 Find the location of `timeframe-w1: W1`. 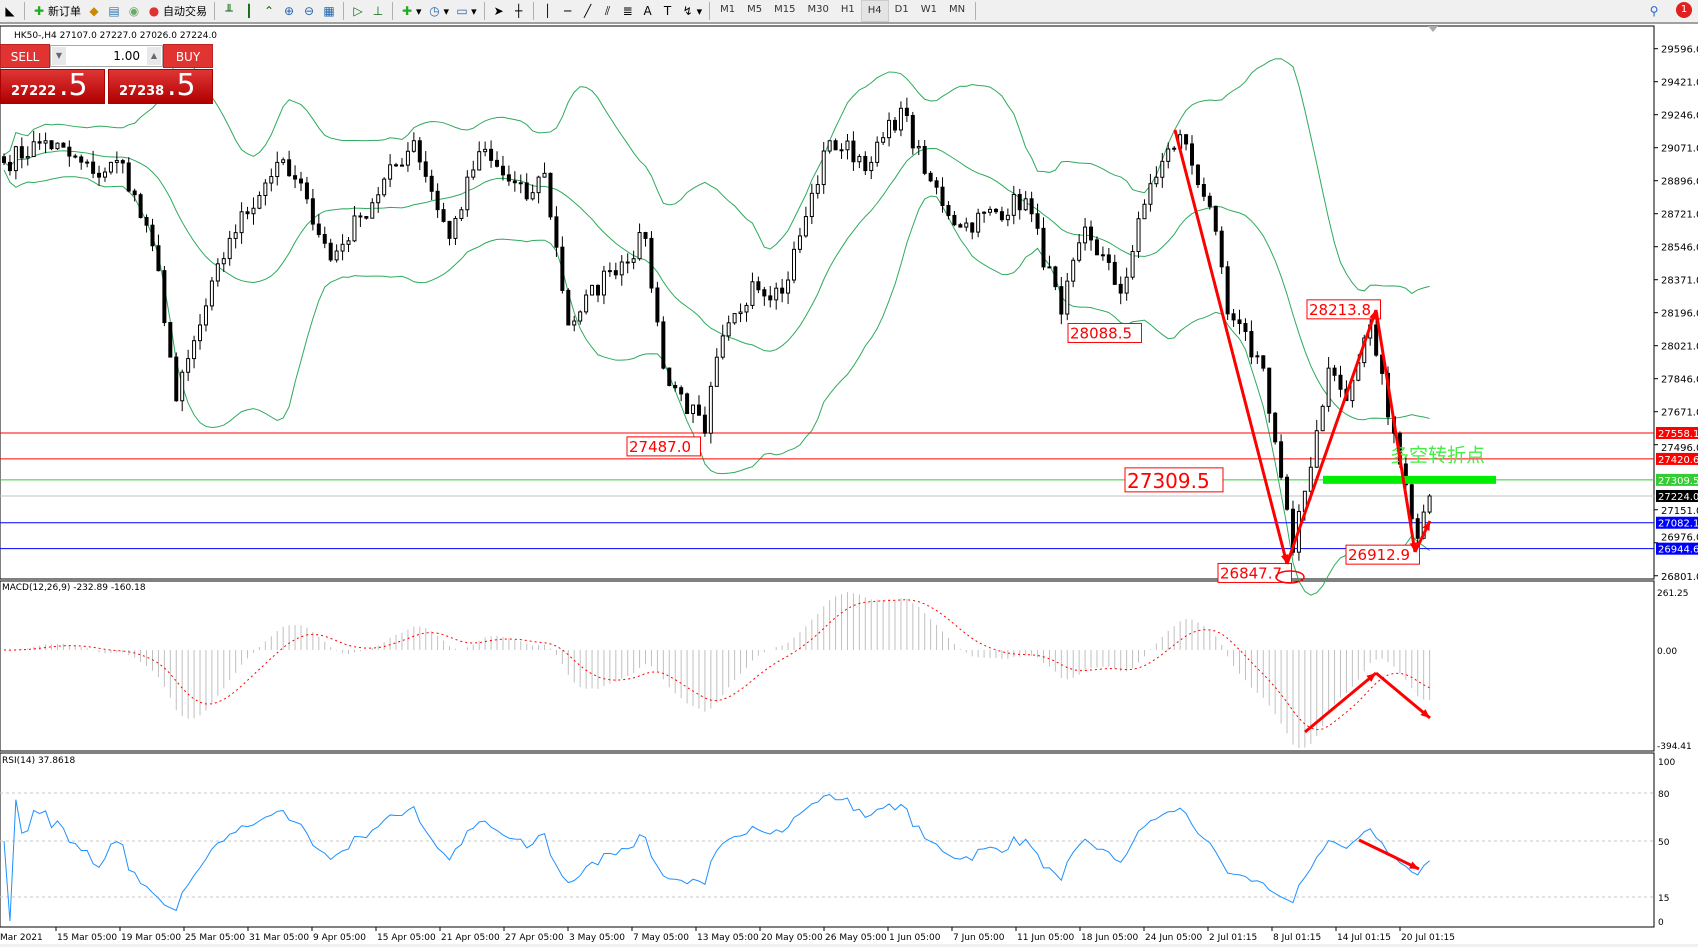

timeframe-w1: W1 is located at coordinates (928, 9).